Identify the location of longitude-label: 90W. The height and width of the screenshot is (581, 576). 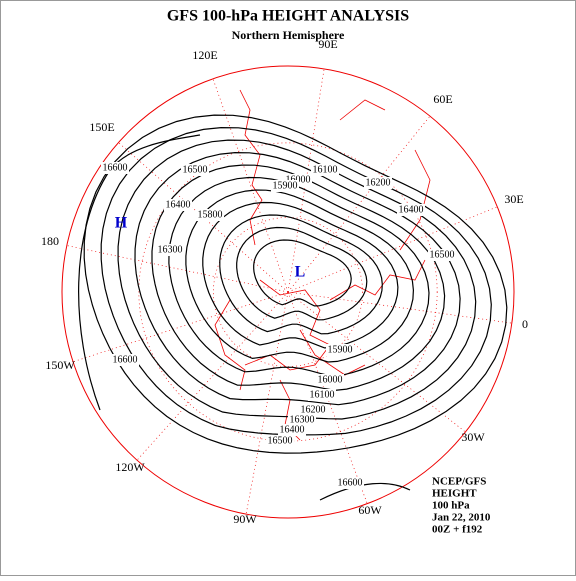
(245, 519).